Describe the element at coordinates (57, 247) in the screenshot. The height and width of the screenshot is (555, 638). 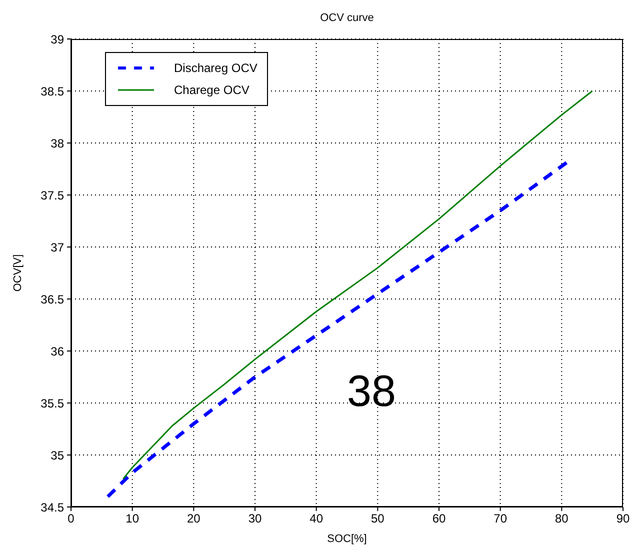
I see `y-tick-label: 37` at that location.